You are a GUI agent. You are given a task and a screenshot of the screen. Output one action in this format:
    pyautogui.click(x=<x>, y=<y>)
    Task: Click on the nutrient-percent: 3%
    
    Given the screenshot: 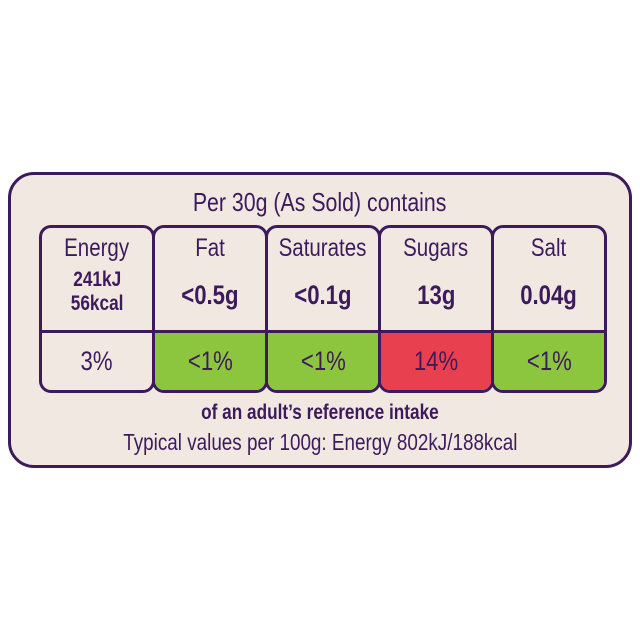 What is the action you would take?
    pyautogui.click(x=97, y=361)
    